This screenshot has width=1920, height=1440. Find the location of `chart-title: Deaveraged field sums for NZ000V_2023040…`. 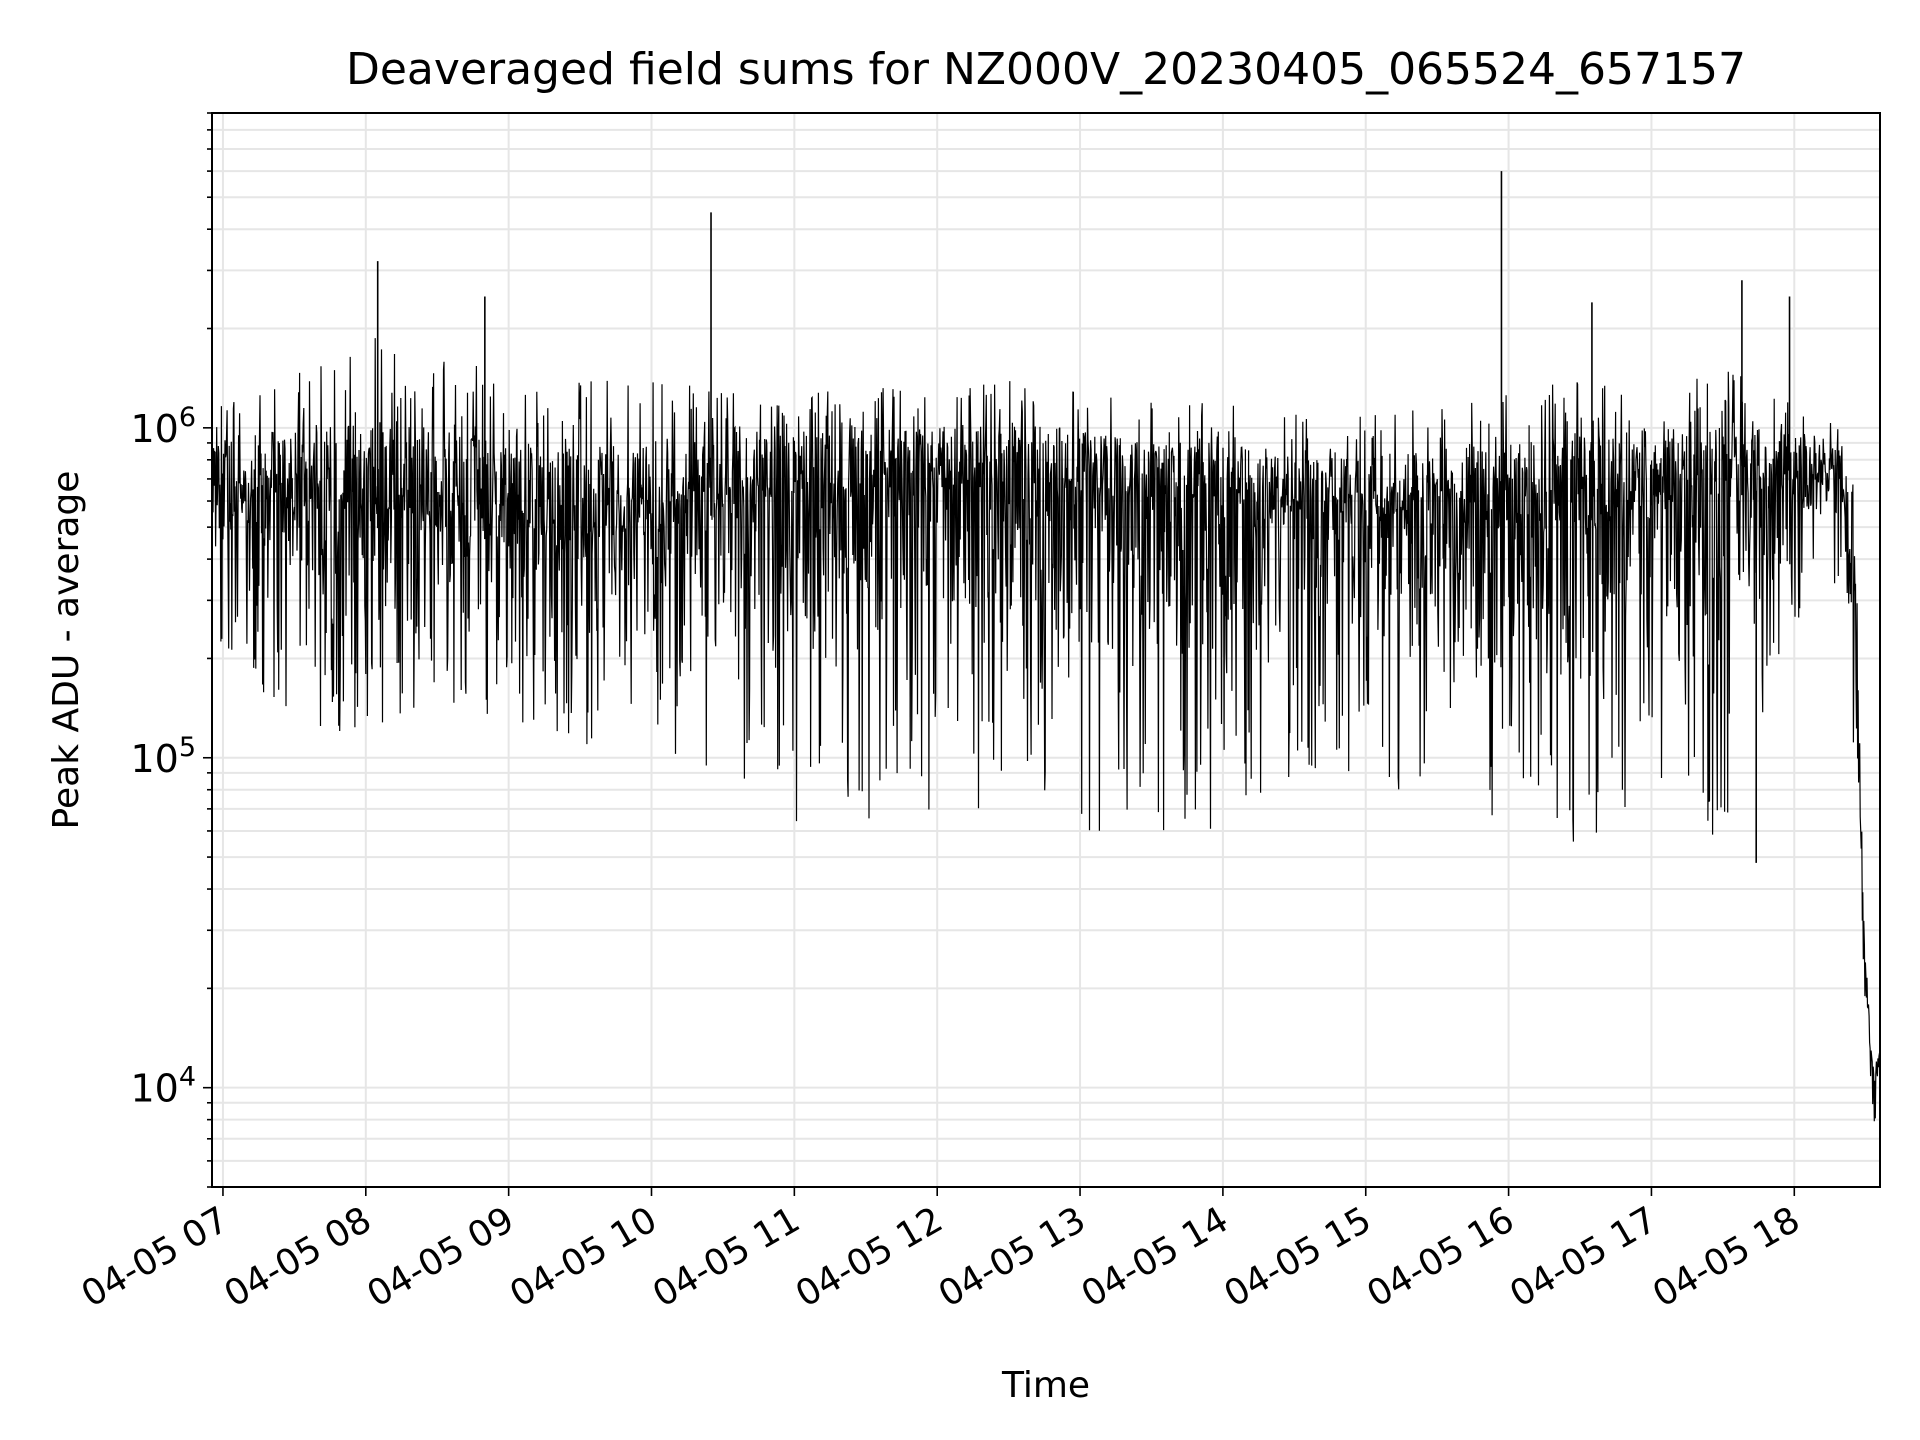

chart-title: Deaveraged field sums for NZ000V_2023040… is located at coordinates (1046, 69).